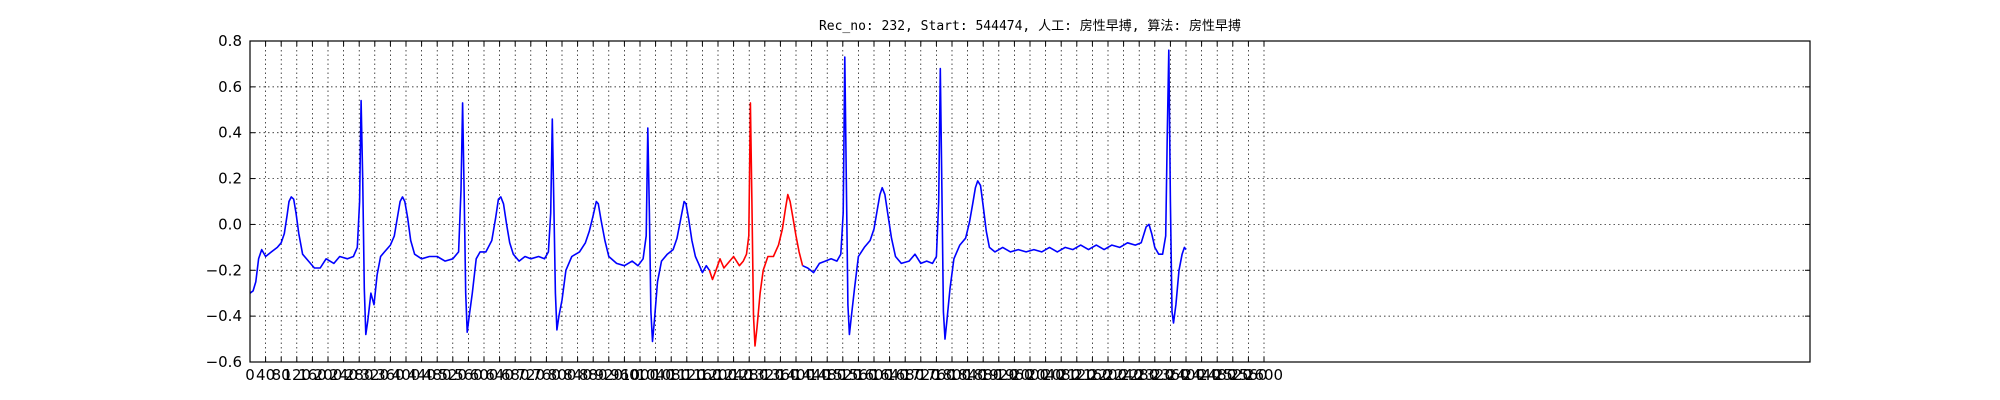 Image resolution: width=2000 pixels, height=400 pixels. Describe the element at coordinates (230, 41) in the screenshot. I see `y-tick-label: 0.8` at that location.